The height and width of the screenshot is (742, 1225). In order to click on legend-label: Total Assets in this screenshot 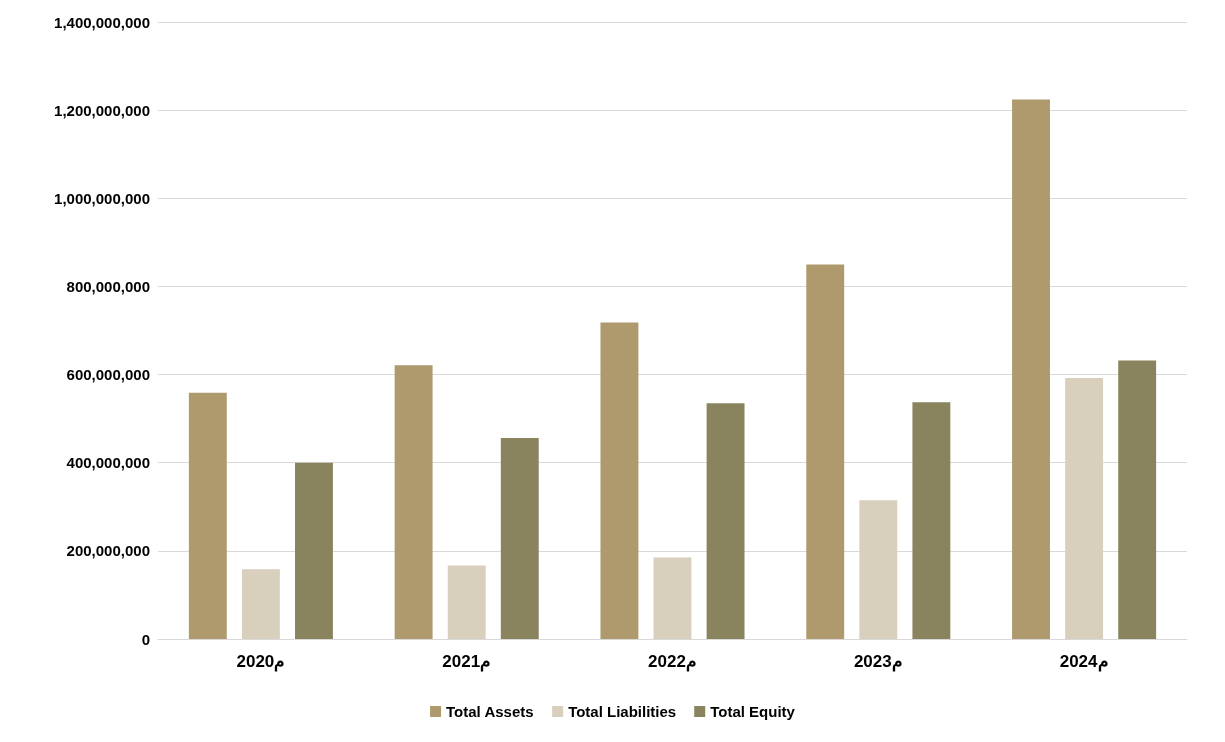, I will do `click(490, 711)`.